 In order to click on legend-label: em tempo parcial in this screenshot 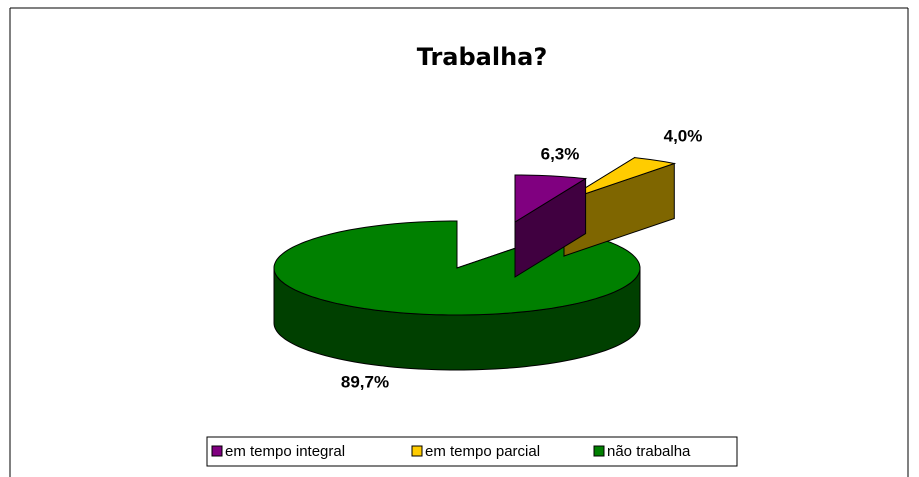, I will do `click(482, 451)`.